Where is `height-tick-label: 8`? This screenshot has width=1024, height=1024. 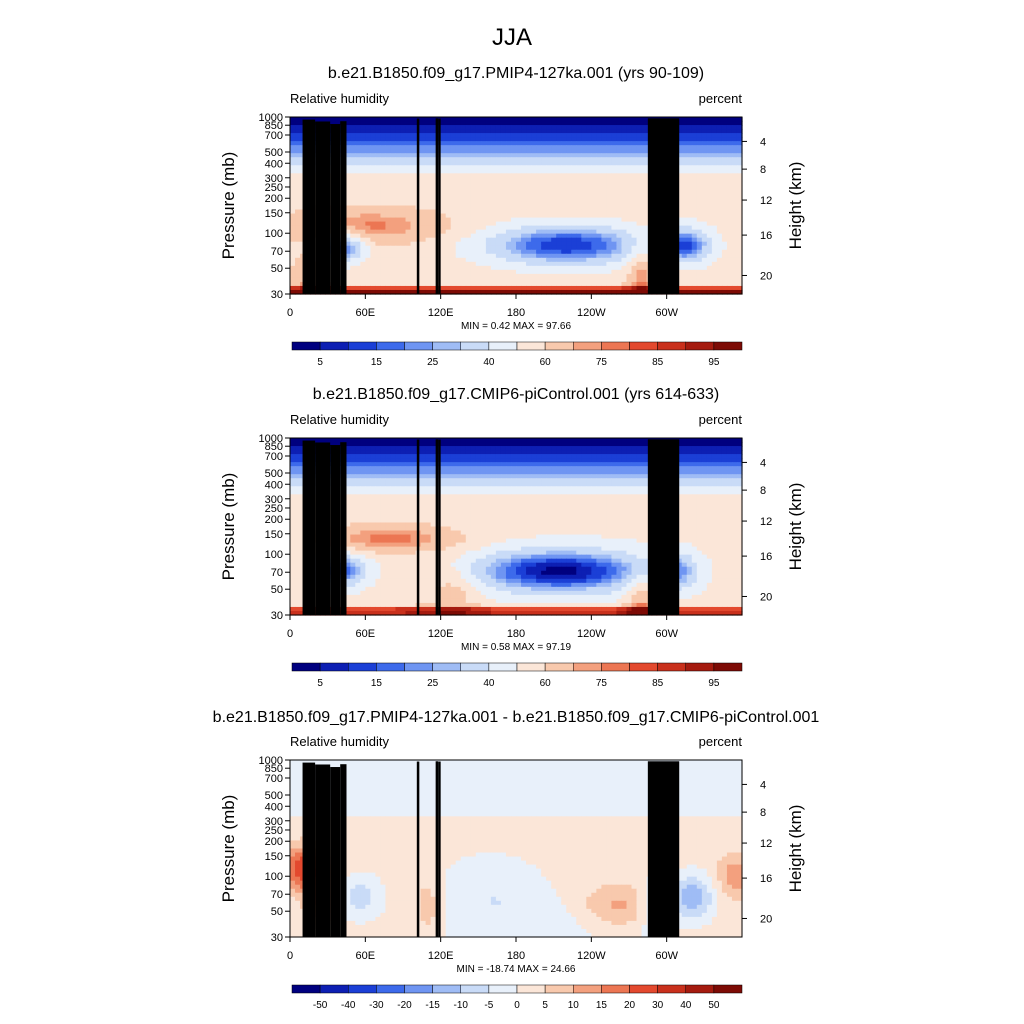 height-tick-label: 8 is located at coordinates (763, 170).